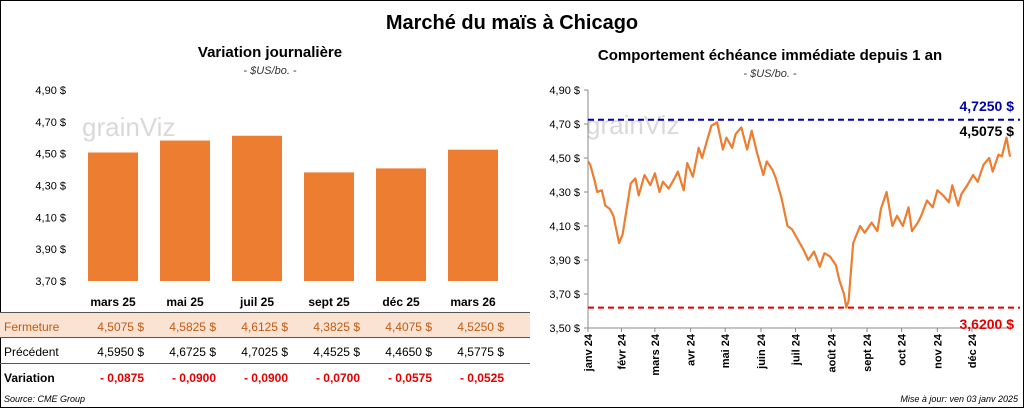 The height and width of the screenshot is (408, 1024). Describe the element at coordinates (622, 351) in the screenshot. I see `x-tick-label: févr 24` at that location.